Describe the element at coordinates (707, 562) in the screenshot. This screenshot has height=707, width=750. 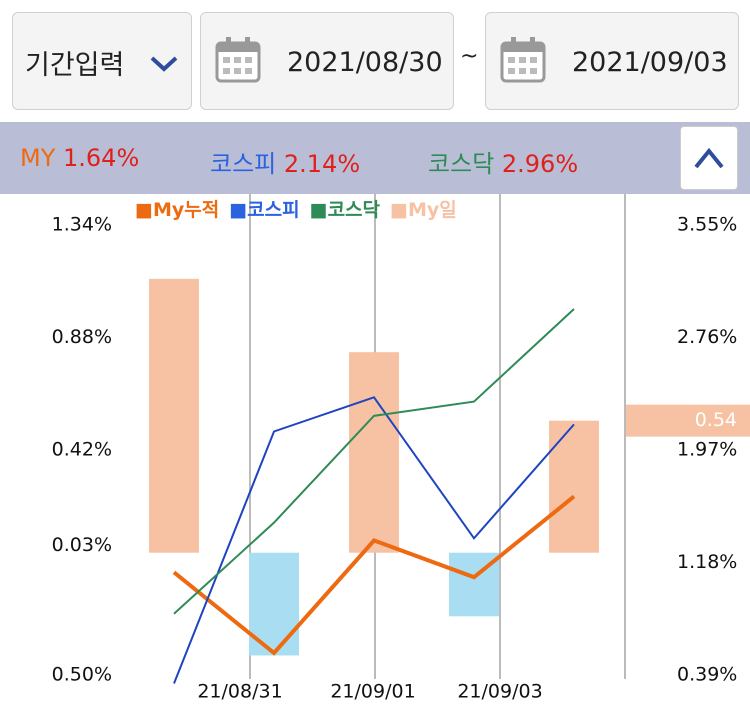
I see `y2-tick-label: 1.18%` at that location.